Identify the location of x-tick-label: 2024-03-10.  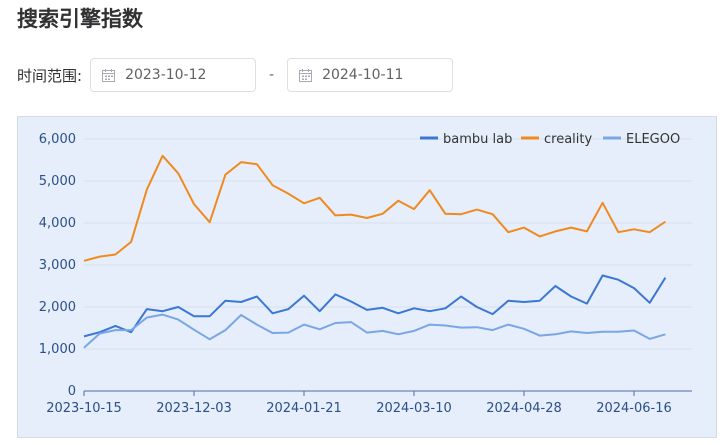
(414, 408).